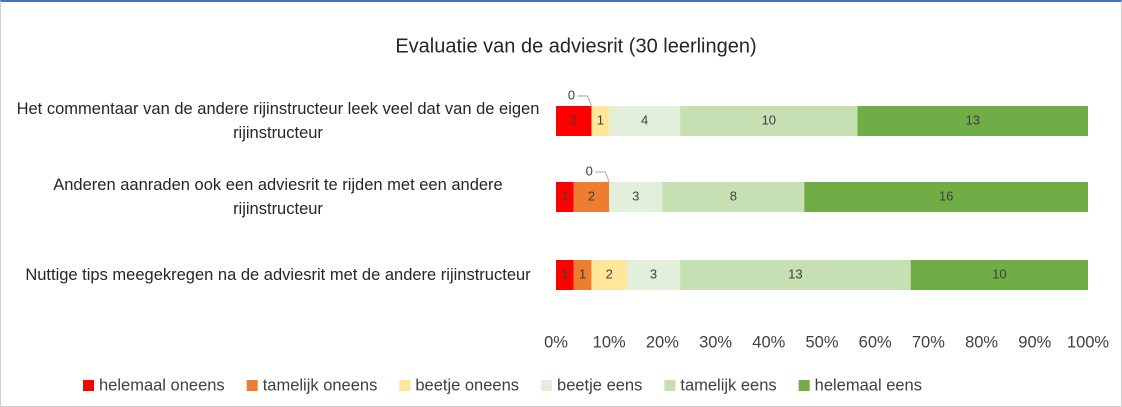  I want to click on legend-label: tamelijk eens, so click(728, 385).